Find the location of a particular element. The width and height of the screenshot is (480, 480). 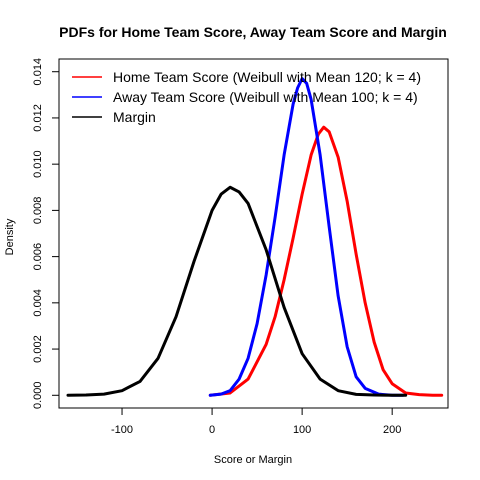

x-axis-label: Score or Margin is located at coordinates (253, 460).